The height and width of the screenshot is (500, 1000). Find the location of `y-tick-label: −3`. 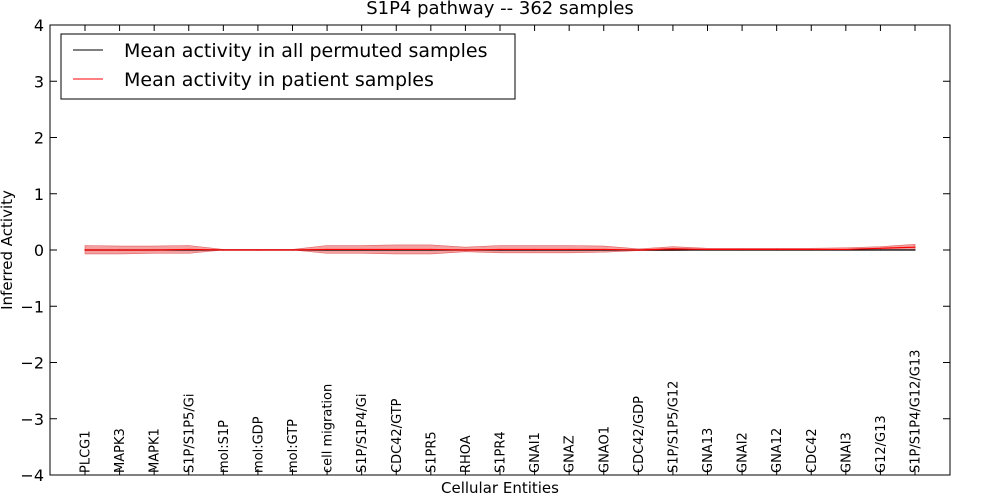

y-tick-label: −3 is located at coordinates (32, 419).